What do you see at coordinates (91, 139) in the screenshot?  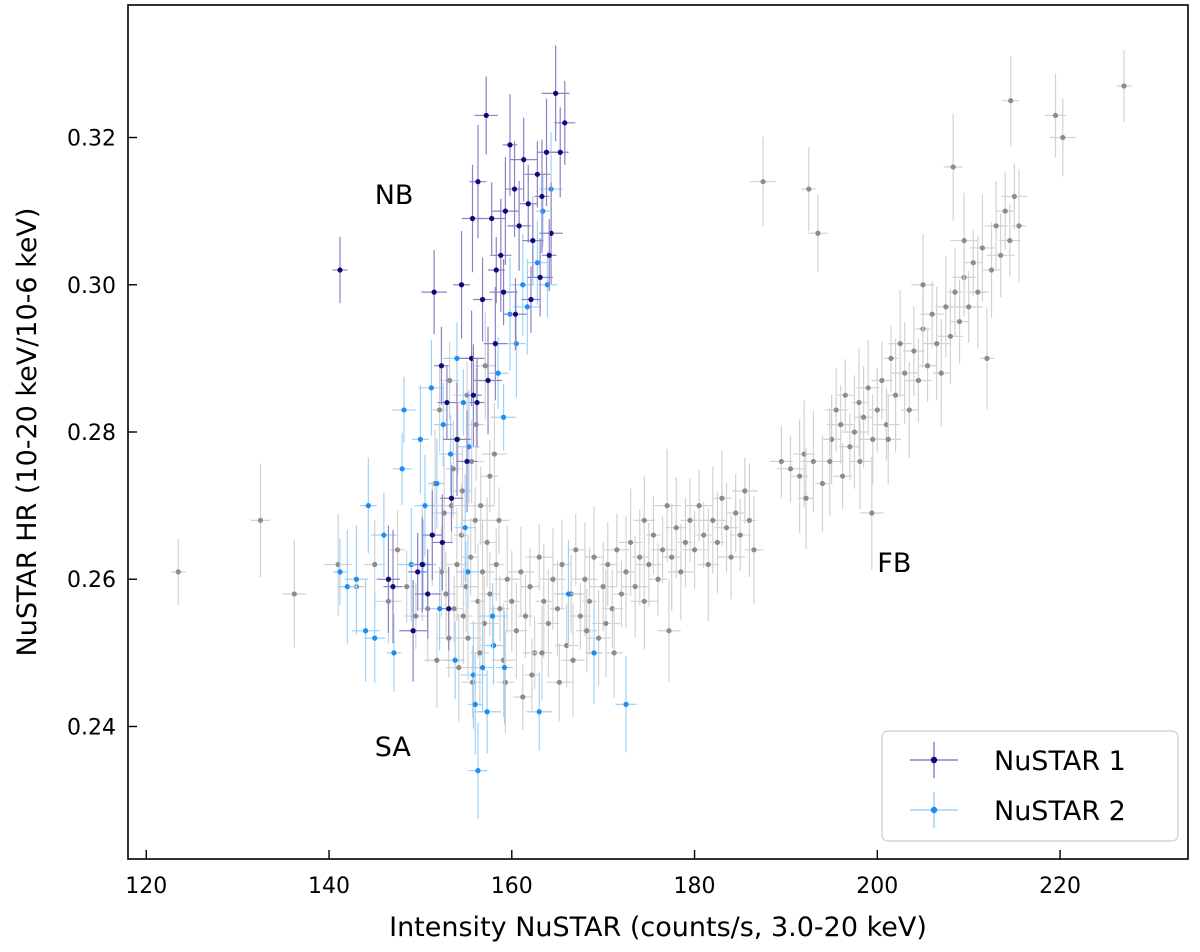 I see `y-tick-label: 0.32` at bounding box center [91, 139].